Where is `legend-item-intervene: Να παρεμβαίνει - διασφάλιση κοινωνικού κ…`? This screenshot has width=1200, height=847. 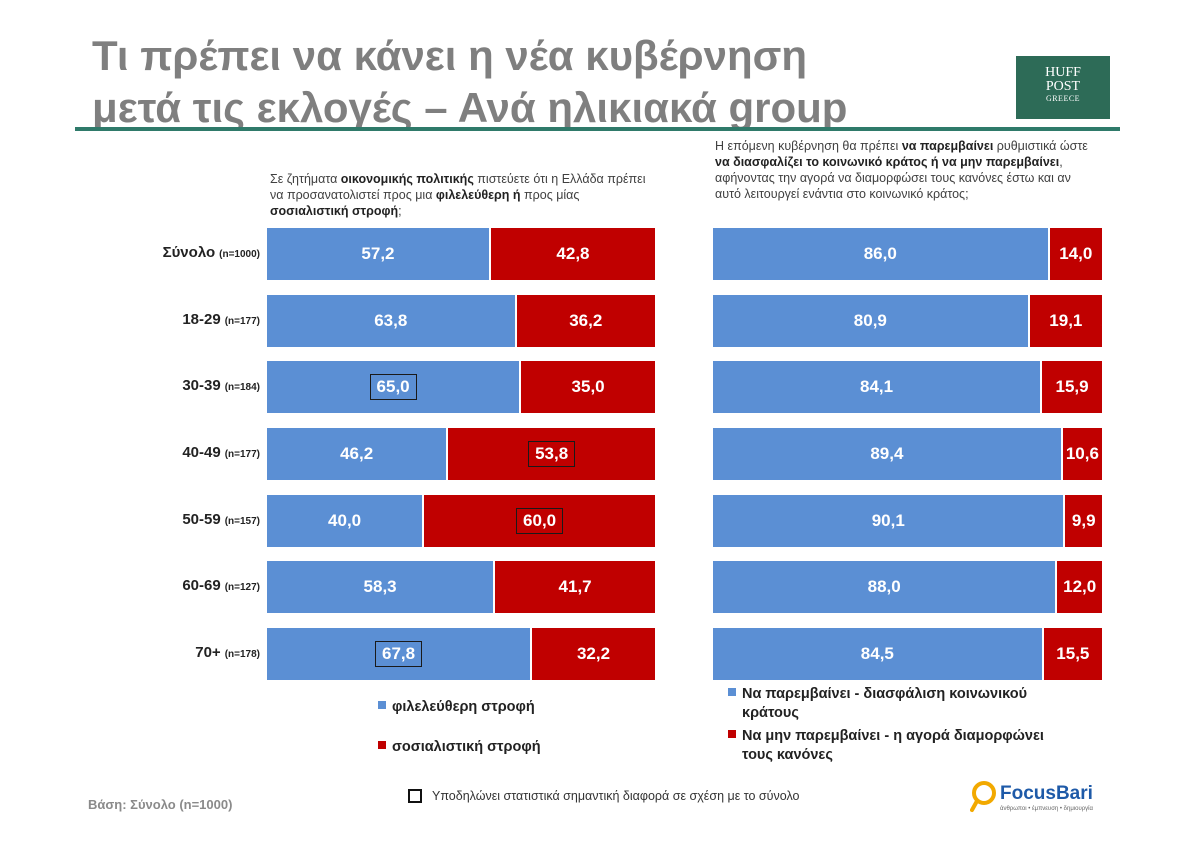
legend-item-intervene: Να παρεμβαίνει - διασφάλιση κοινωνικού κ… is located at coordinates (918, 704).